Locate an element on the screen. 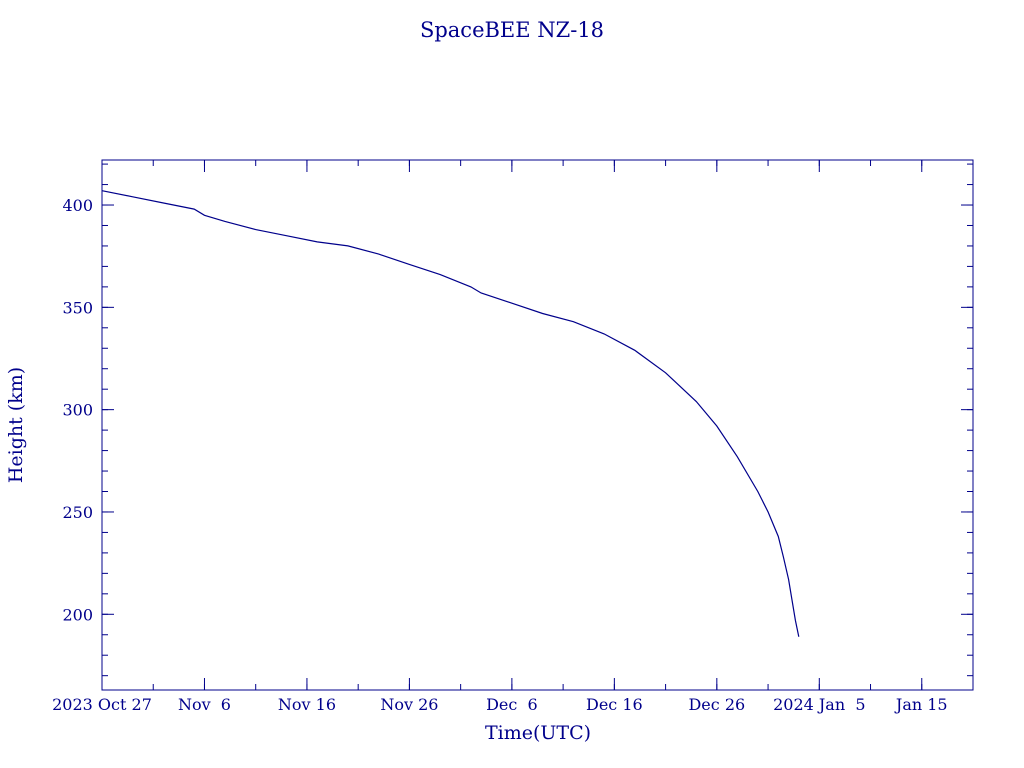 Image resolution: width=1024 pixels, height=768 pixels. y-tick-labels: 200 250 300 350 400 is located at coordinates (77, 410).